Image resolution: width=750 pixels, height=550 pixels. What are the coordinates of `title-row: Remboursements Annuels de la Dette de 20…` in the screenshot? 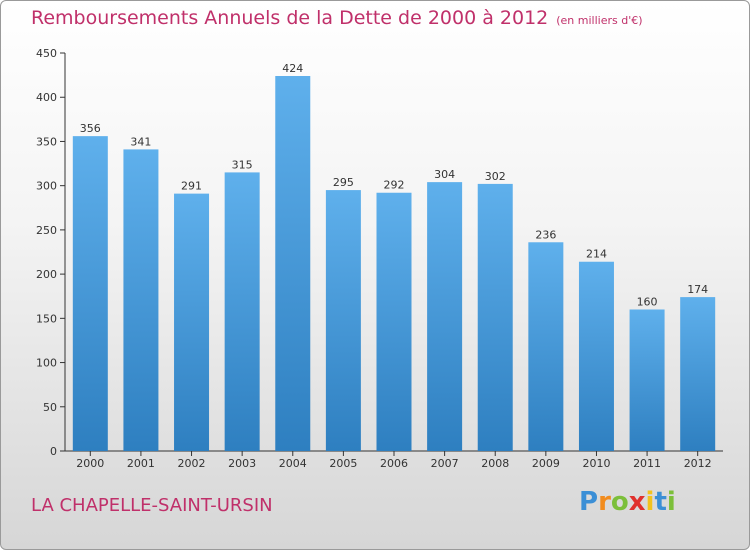 It's located at (337, 18).